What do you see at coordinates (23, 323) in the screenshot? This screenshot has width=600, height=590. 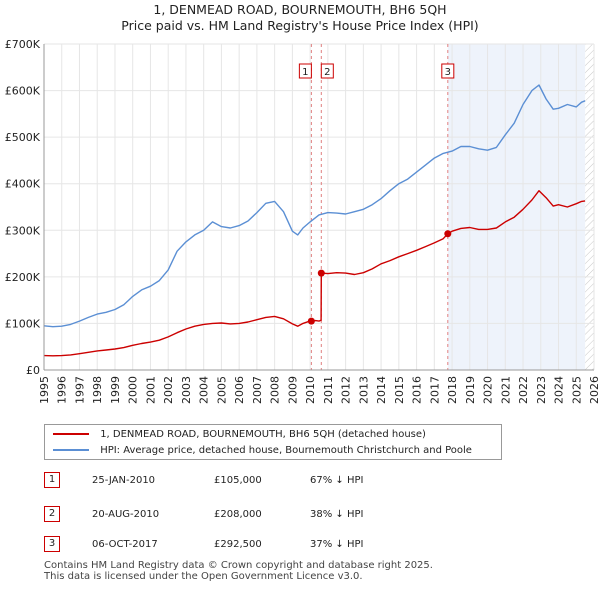 I see `y-tick-label: £100K` at bounding box center [23, 323].